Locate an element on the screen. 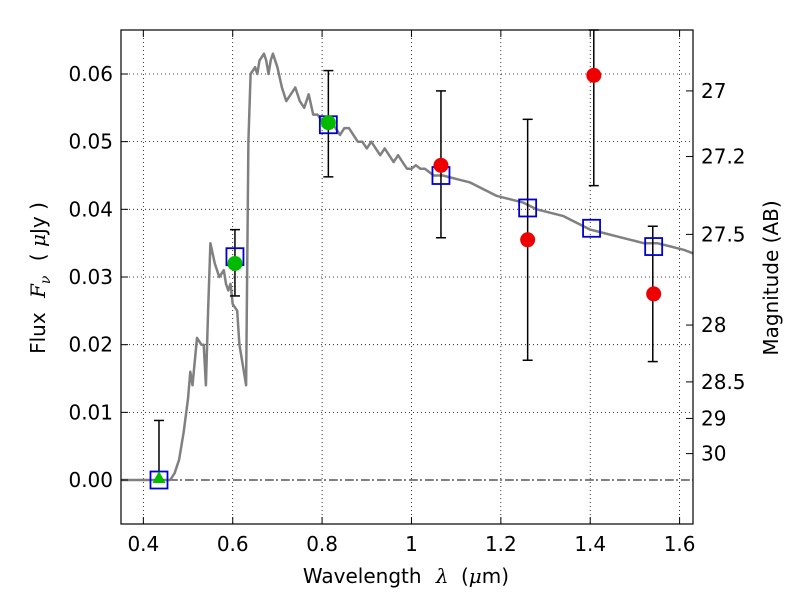 The height and width of the screenshot is (600, 800). y-axis-title-unit-mu: μ is located at coordinates (38, 240).